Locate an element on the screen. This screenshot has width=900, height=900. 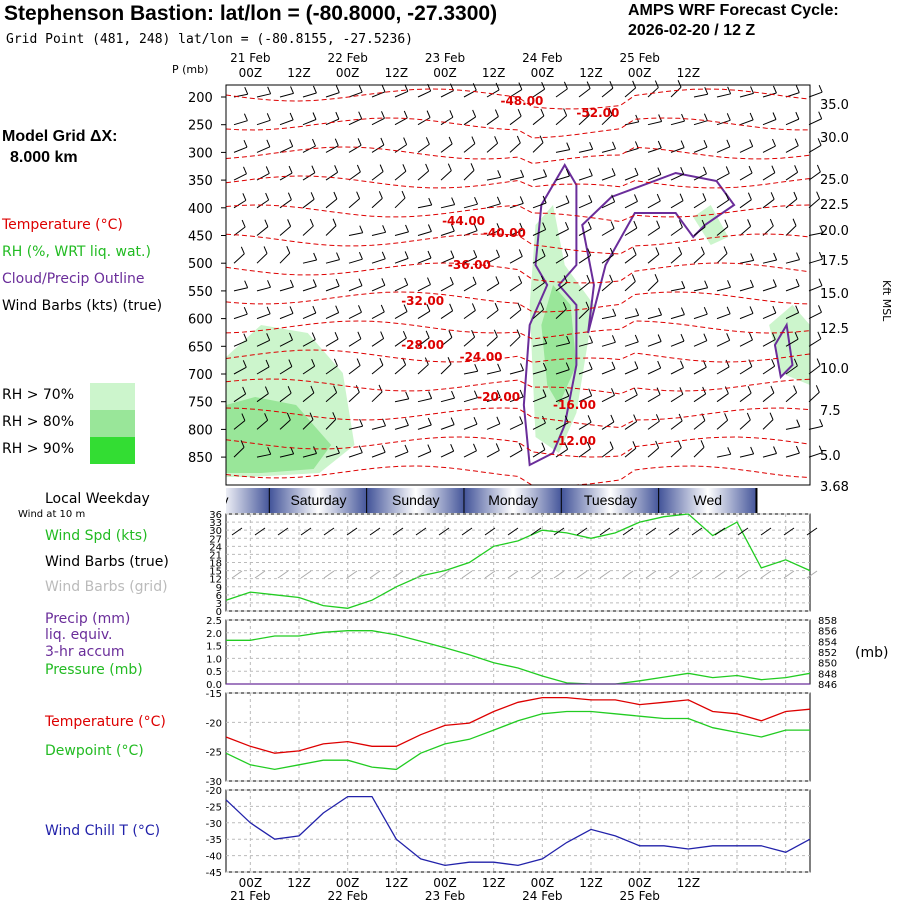
pressure-tick-label: 800 is located at coordinates (200, 430).